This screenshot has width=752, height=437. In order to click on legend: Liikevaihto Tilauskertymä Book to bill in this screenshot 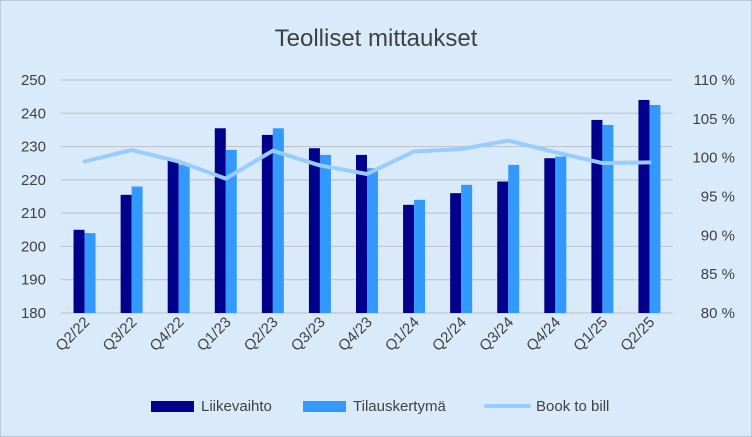, I will do `click(380, 406)`.